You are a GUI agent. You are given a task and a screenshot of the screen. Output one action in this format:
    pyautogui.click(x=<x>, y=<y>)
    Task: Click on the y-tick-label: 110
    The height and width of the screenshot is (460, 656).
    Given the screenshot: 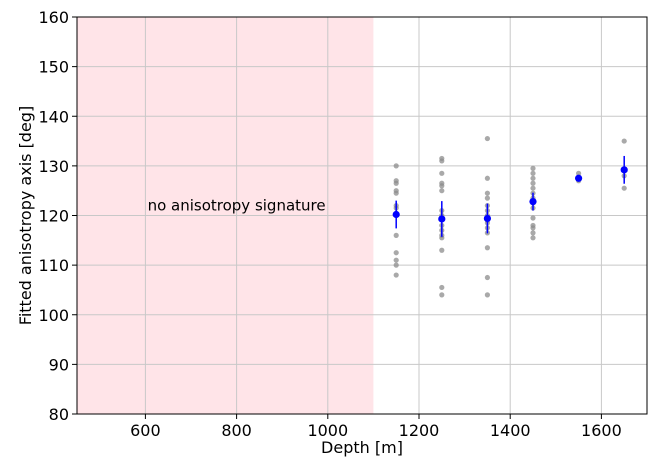 What is the action you would take?
    pyautogui.click(x=53, y=265)
    